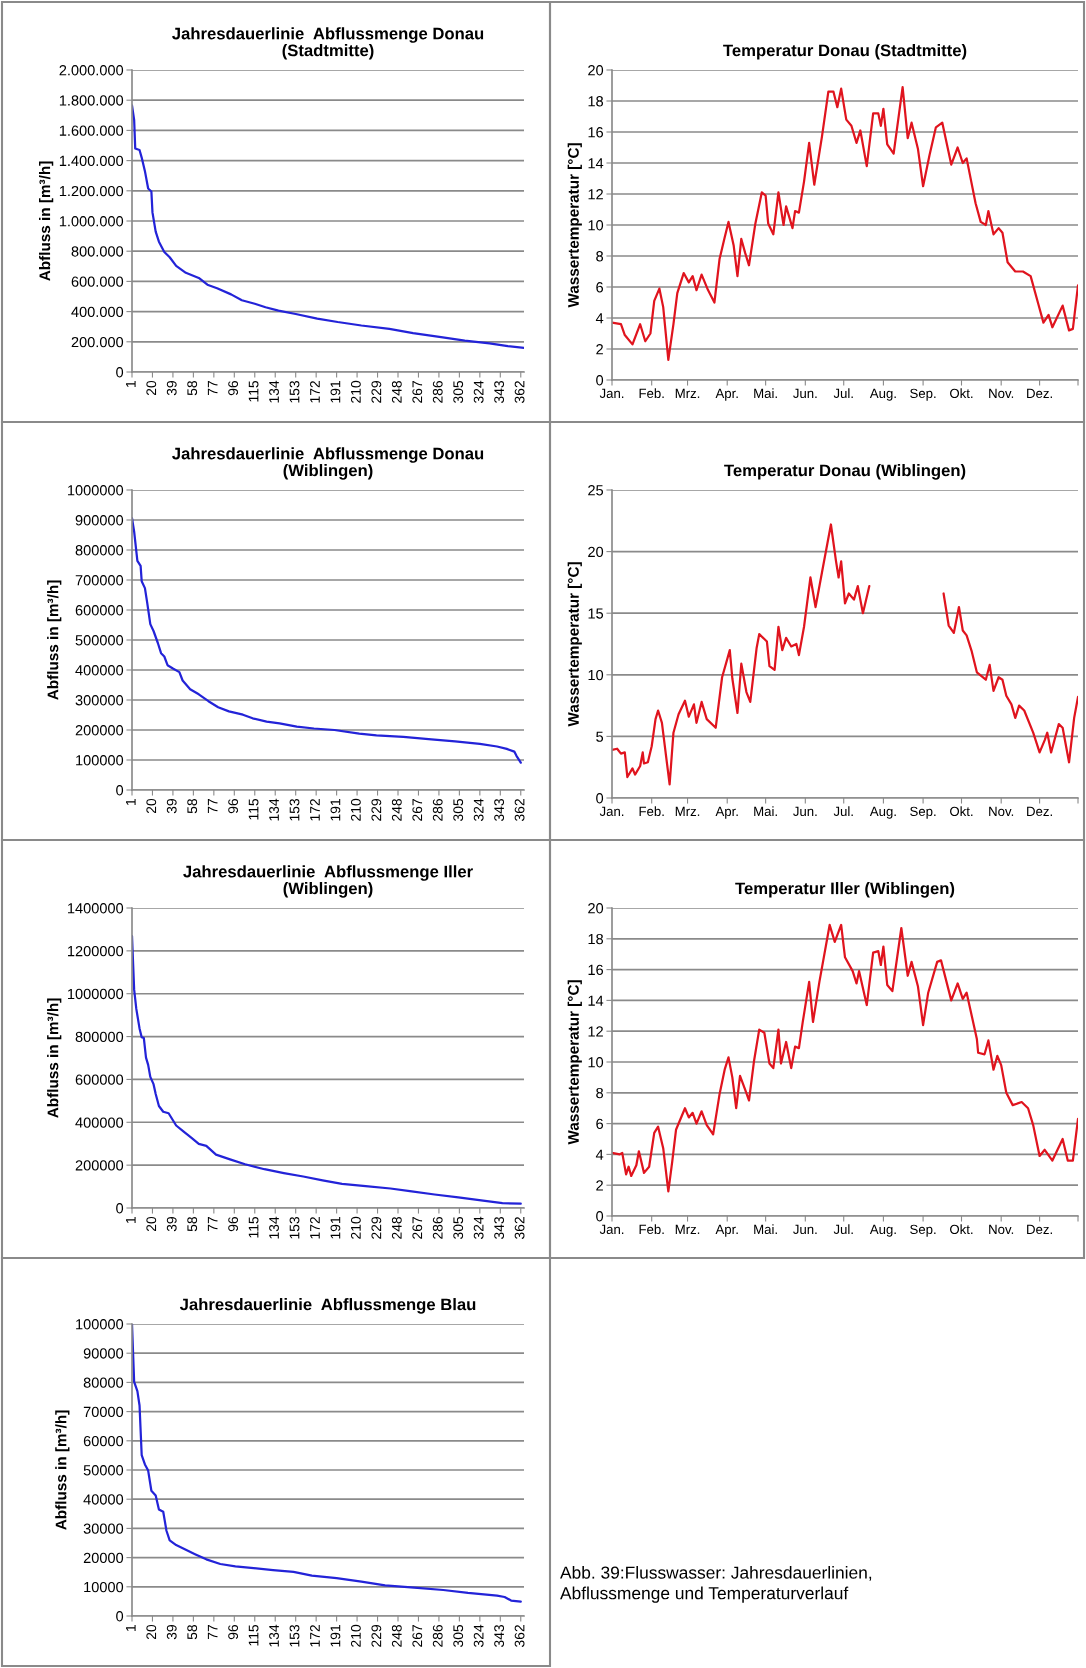 The image size is (1086, 1668). Describe the element at coordinates (96, 490) in the screenshot. I see `y-tick-label: 1000000` at that location.